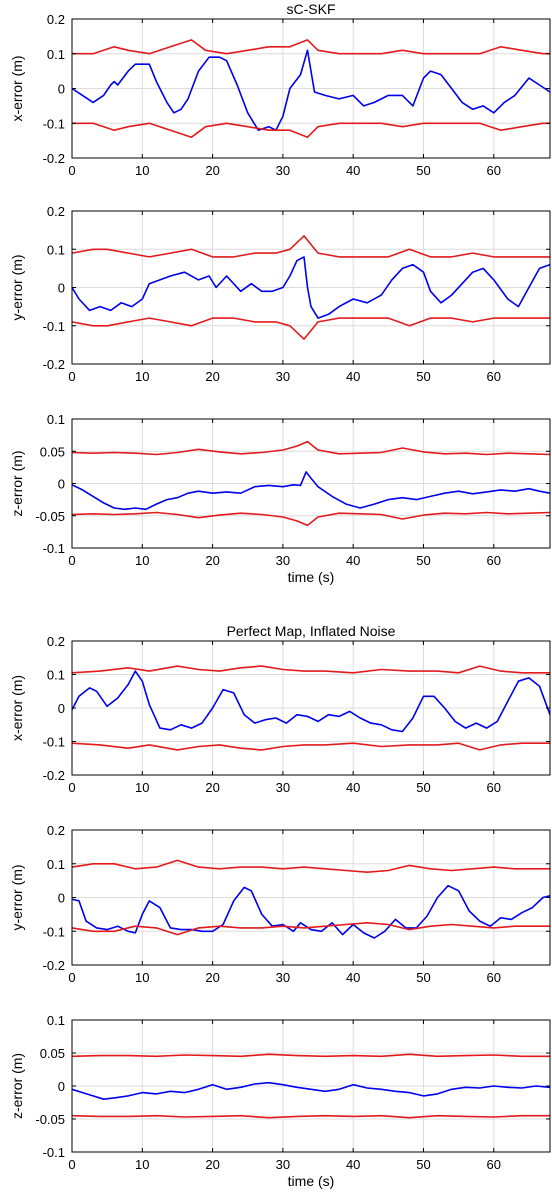  I want to click on chart-panel-2: 0 10 20 30 40 50 60 -0.2 -0.1 0 0.1 0.2 y-error (m), so click(280, 294).